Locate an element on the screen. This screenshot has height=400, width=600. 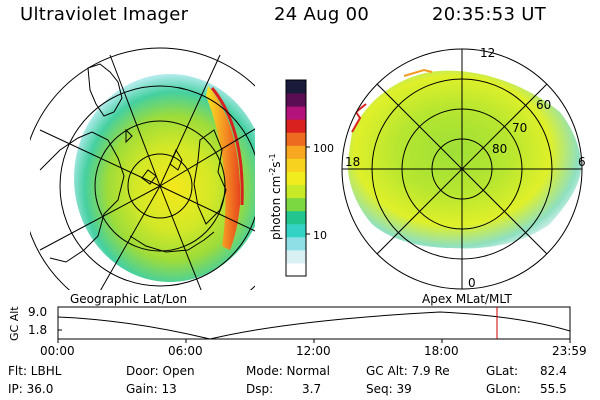
altitude-plot is located at coordinates (314, 324).